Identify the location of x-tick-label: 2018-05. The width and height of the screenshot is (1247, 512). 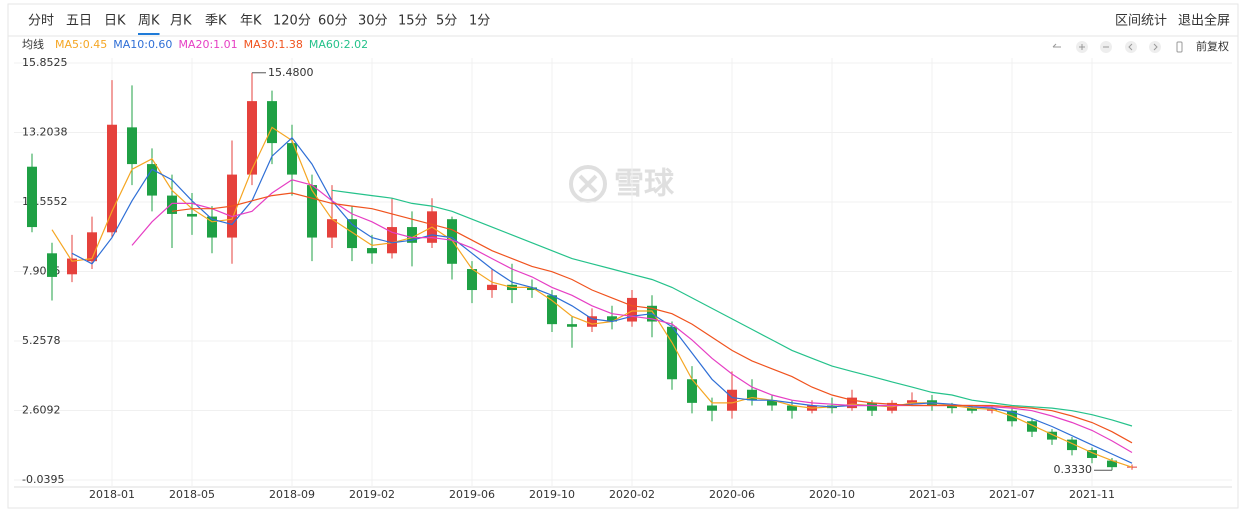
(192, 494).